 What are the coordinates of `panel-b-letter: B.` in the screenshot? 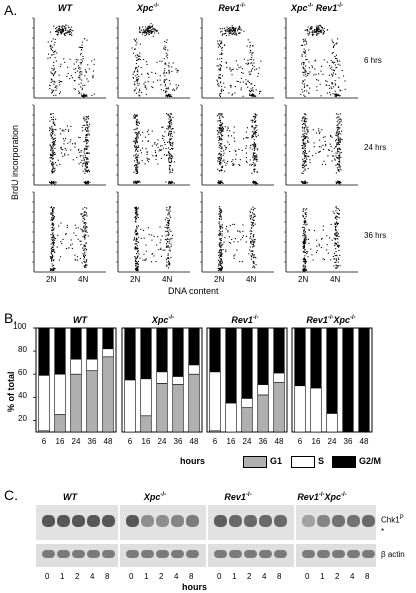 It's located at (11, 318).